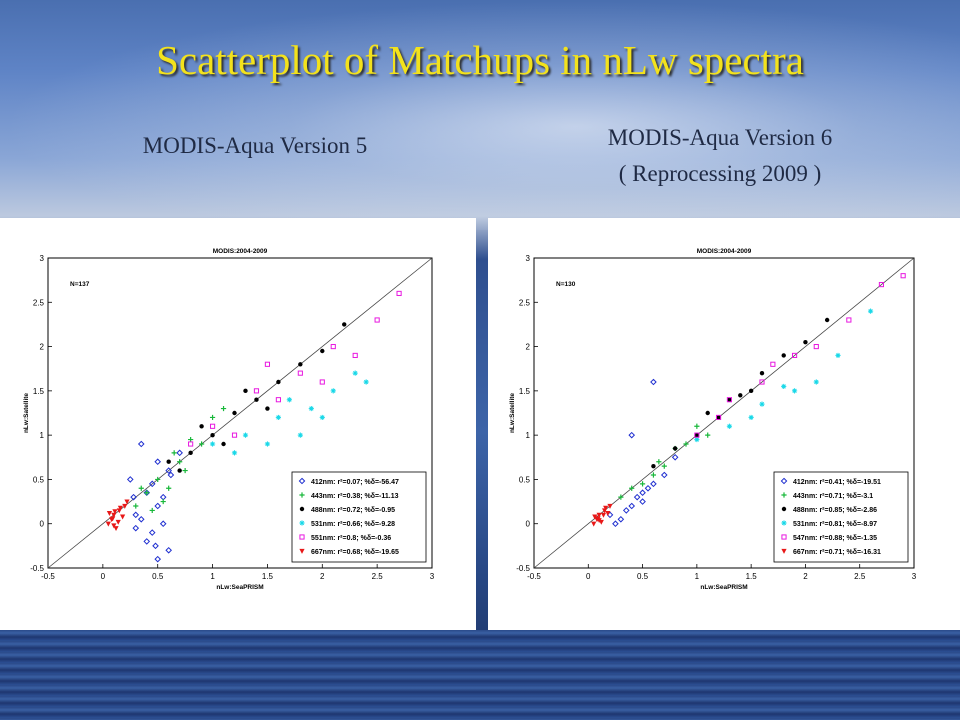 The width and height of the screenshot is (960, 720). What do you see at coordinates (566, 284) in the screenshot?
I see `n-annotation: N=130` at bounding box center [566, 284].